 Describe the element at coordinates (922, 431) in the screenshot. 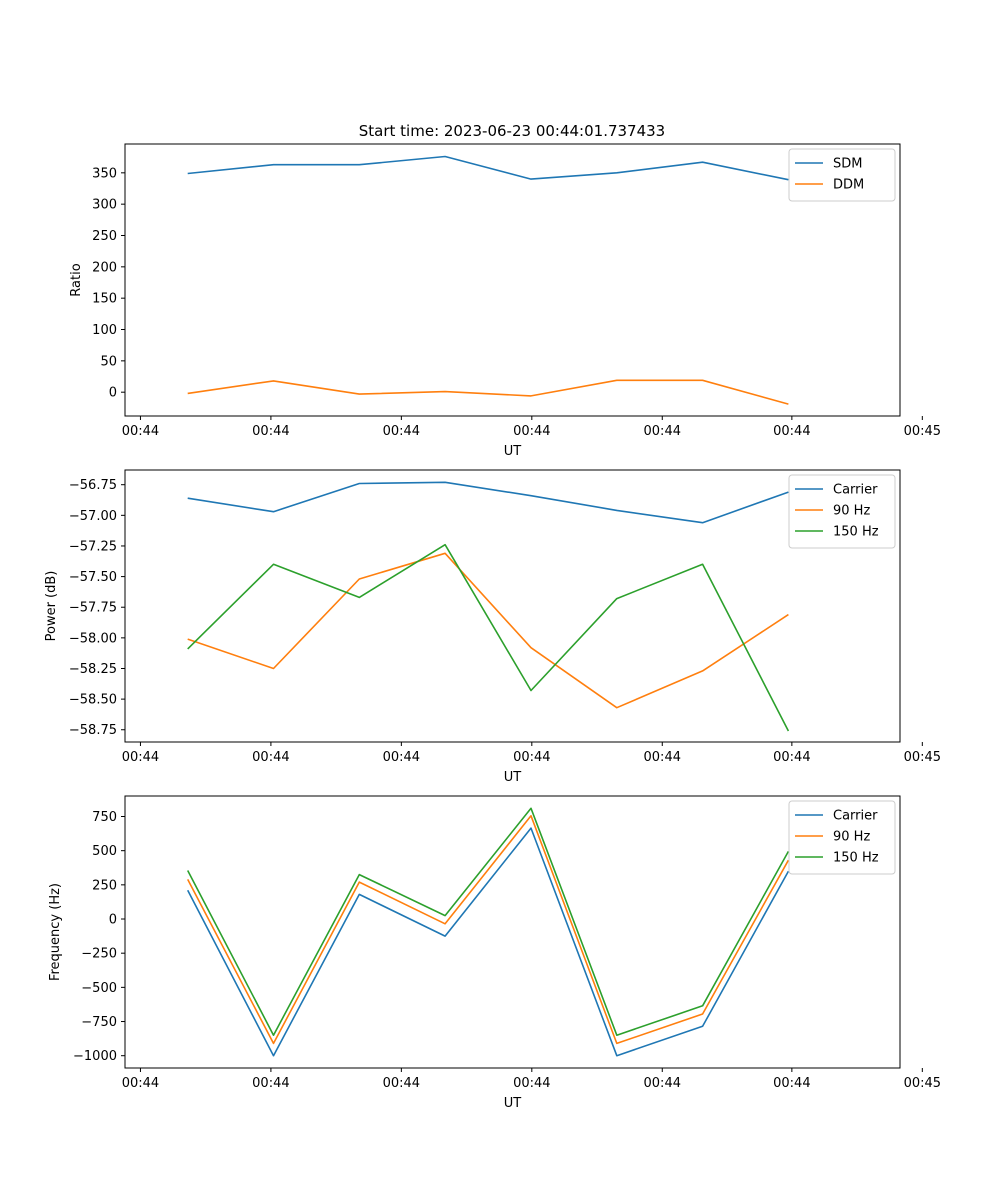

I see `ratio-x-tick-label: 00:45` at that location.